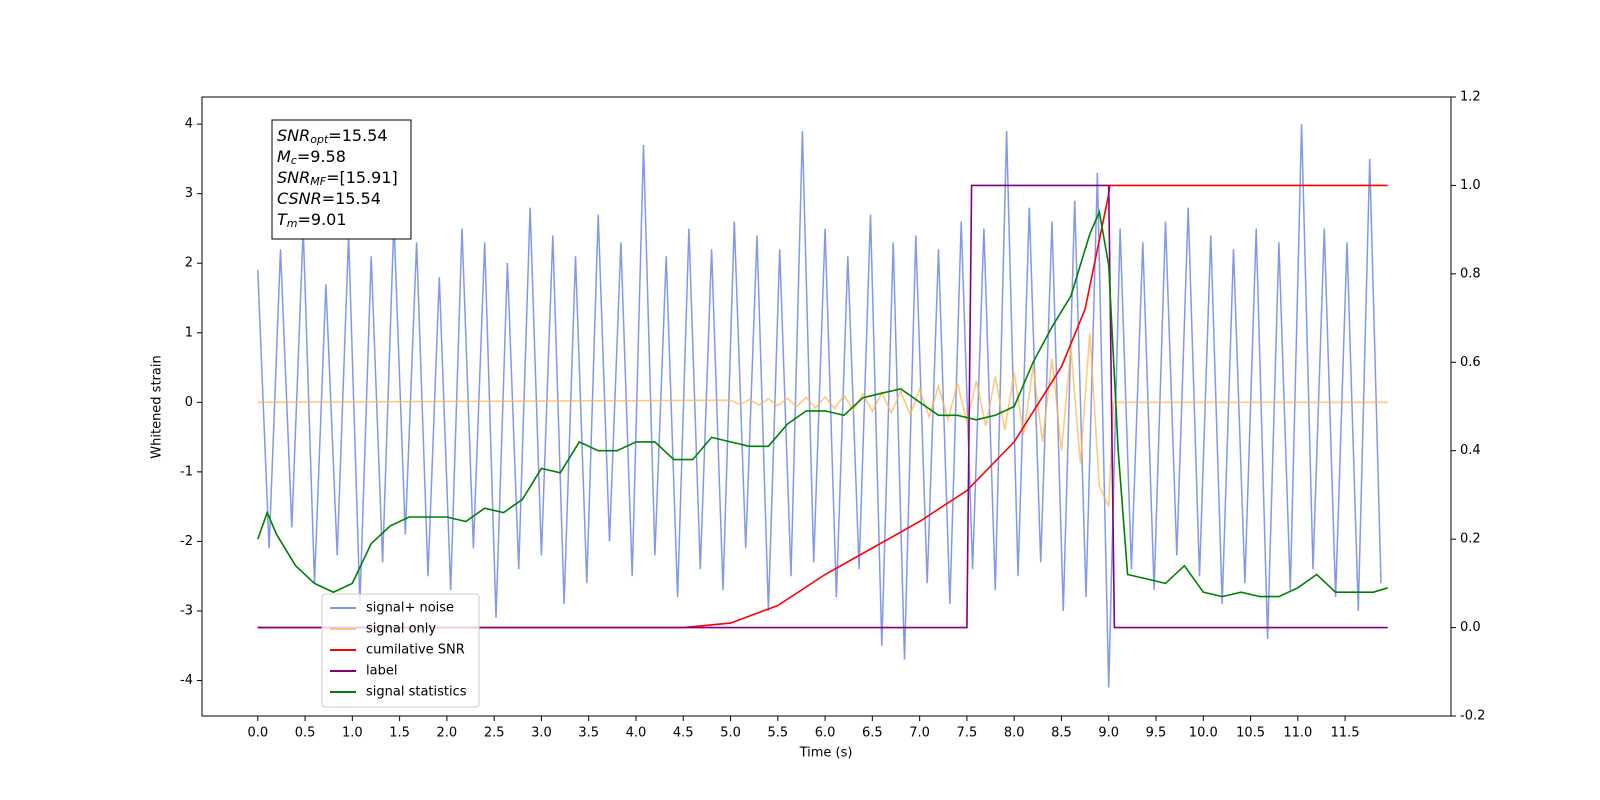 This screenshot has height=800, width=1600. What do you see at coordinates (1470, 362) in the screenshot?
I see `y2-tick-label: 0.6` at bounding box center [1470, 362].